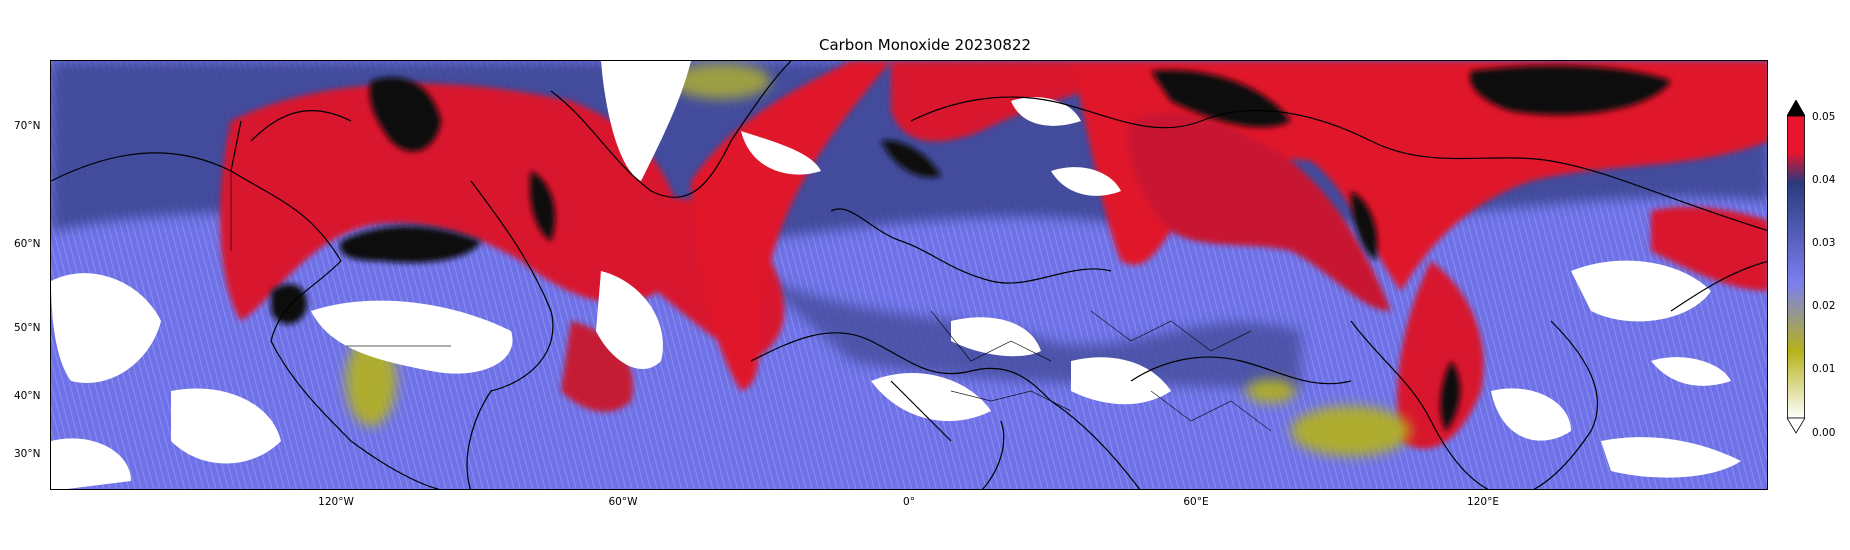  Describe the element at coordinates (27, 244) in the screenshot. I see `lat-tick-label: 60°N` at that location.